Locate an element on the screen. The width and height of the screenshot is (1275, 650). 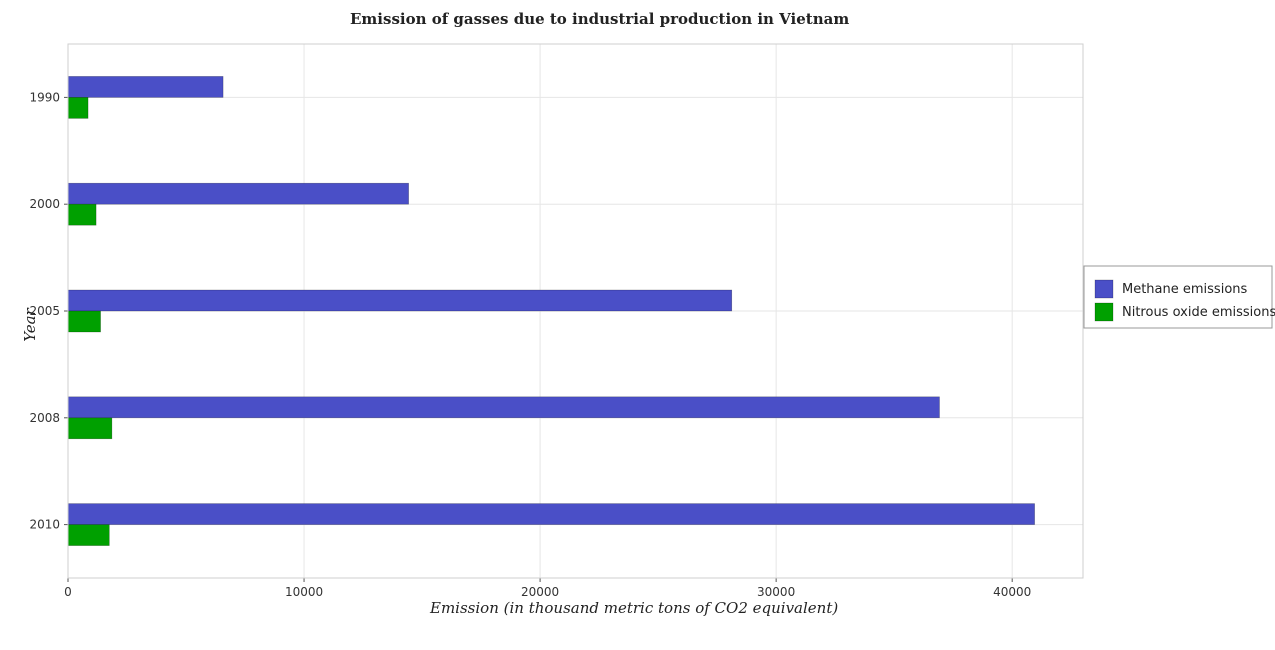
legend-swatch-nitrous-oxide is located at coordinates (1104, 312).